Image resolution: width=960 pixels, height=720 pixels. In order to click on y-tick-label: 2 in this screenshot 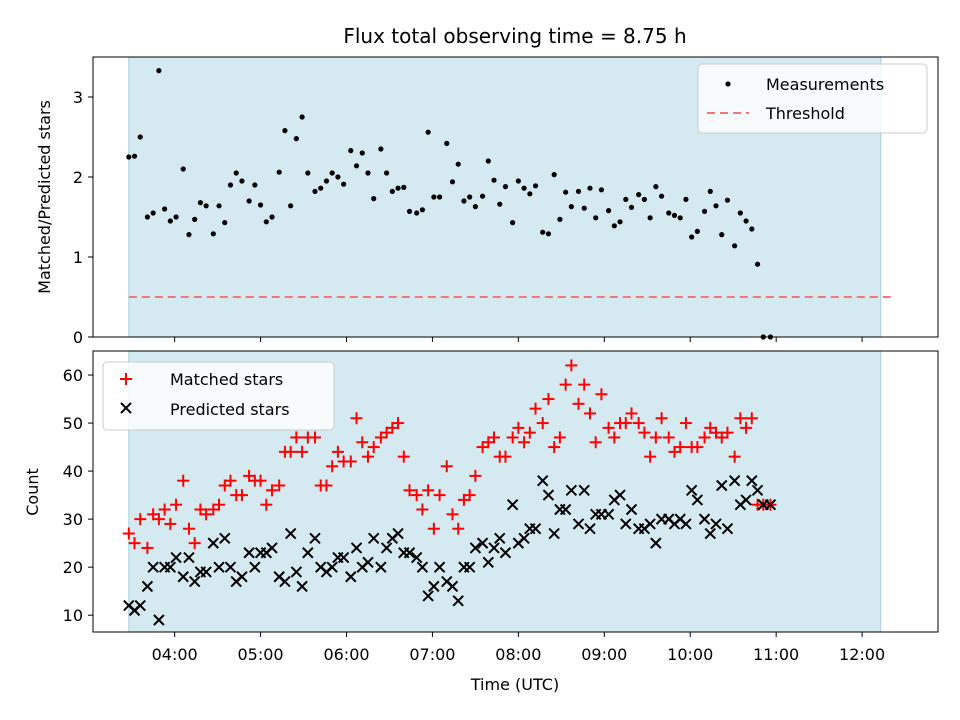, I will do `click(78, 177)`.